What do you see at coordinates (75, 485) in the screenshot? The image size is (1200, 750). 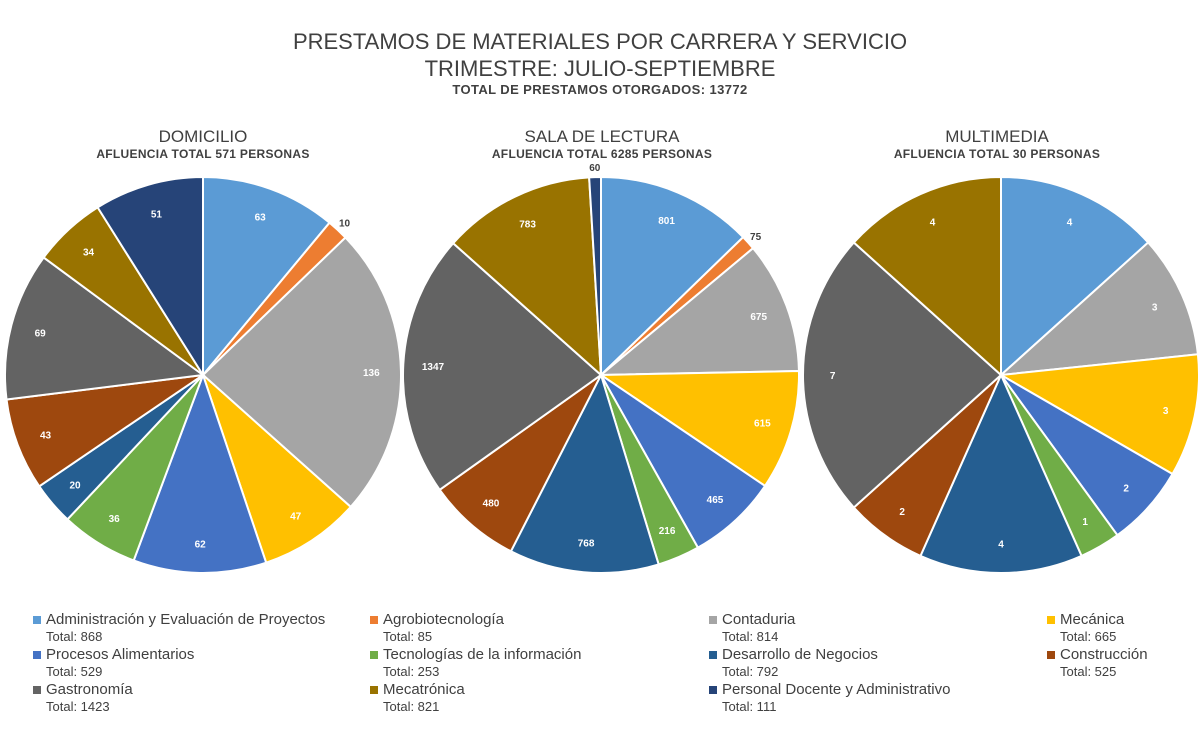 I see `data-label-desarrollo-de-negocios: 20` at bounding box center [75, 485].